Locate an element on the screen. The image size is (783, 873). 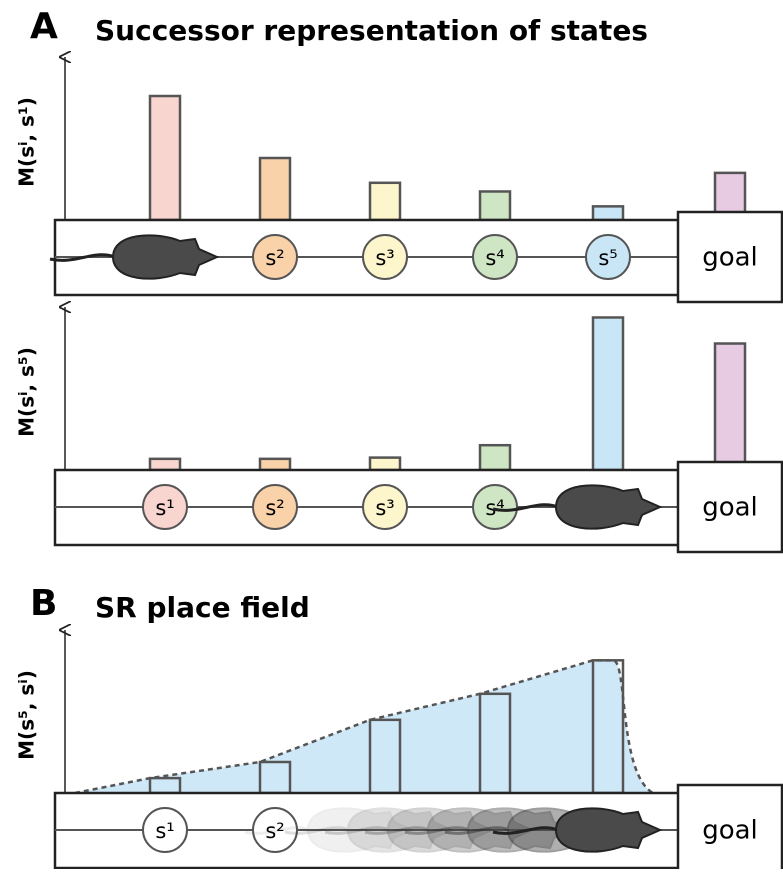
state-label: s⁵ is located at coordinates (607, 258).